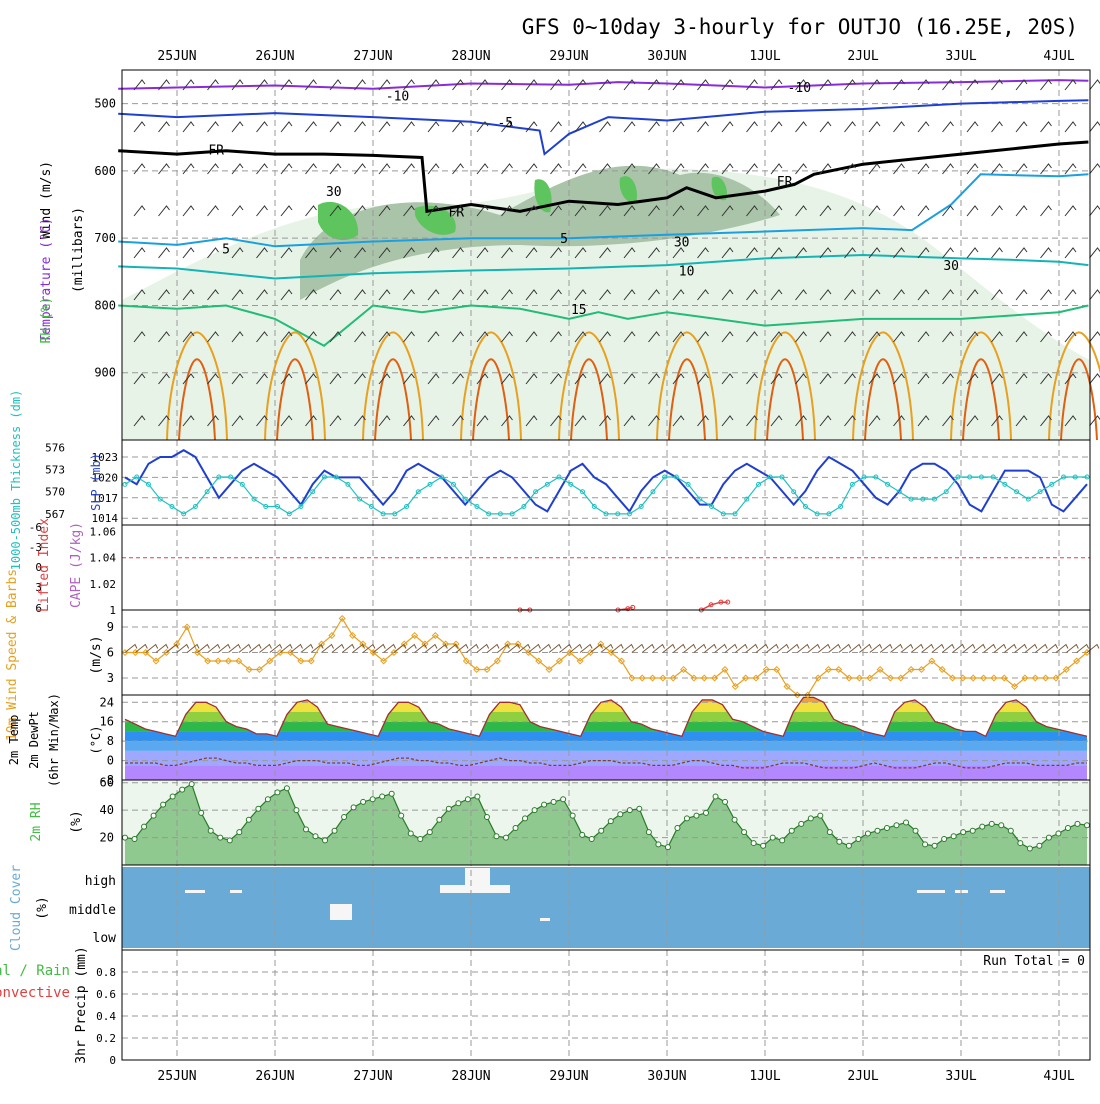 The image size is (1100, 1104). Describe the element at coordinates (606, 657) in the screenshot. I see `wind-speed-line` at that location.